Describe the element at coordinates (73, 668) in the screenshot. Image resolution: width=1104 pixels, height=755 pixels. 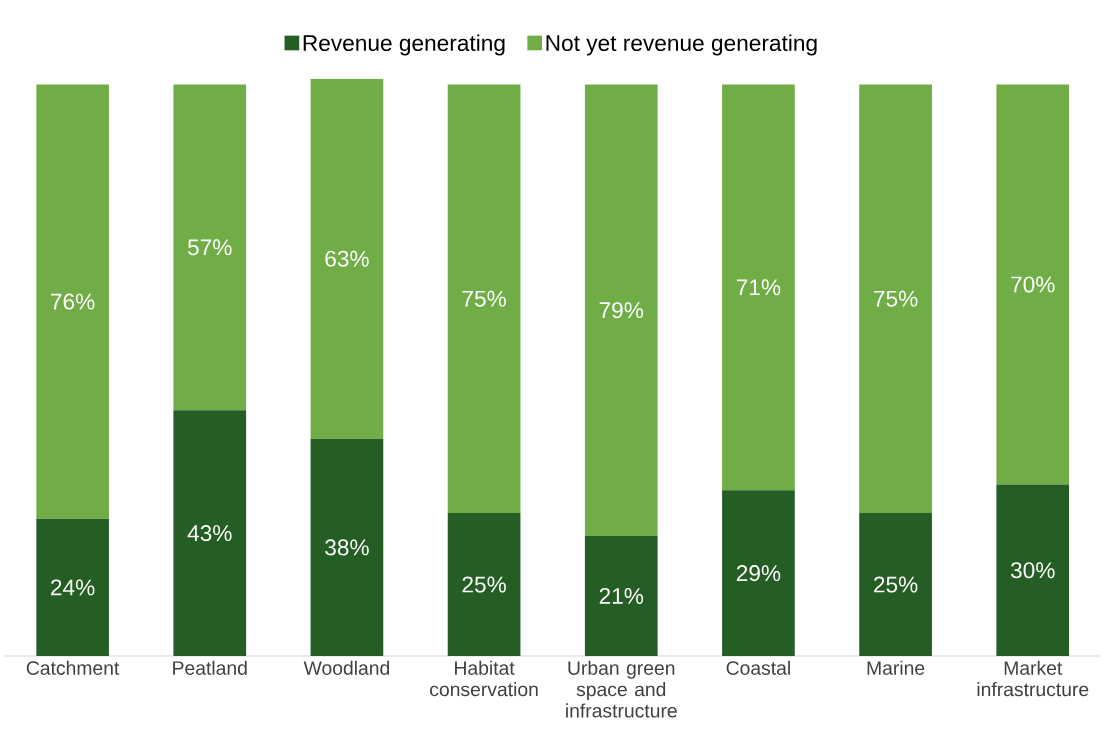
I see `x-tick-label: Catchment` at that location.